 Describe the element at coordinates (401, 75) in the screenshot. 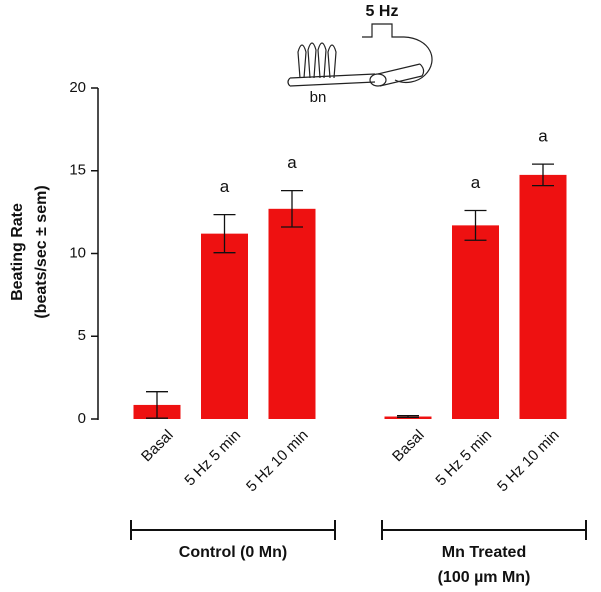

I see `electrode-tube` at that location.